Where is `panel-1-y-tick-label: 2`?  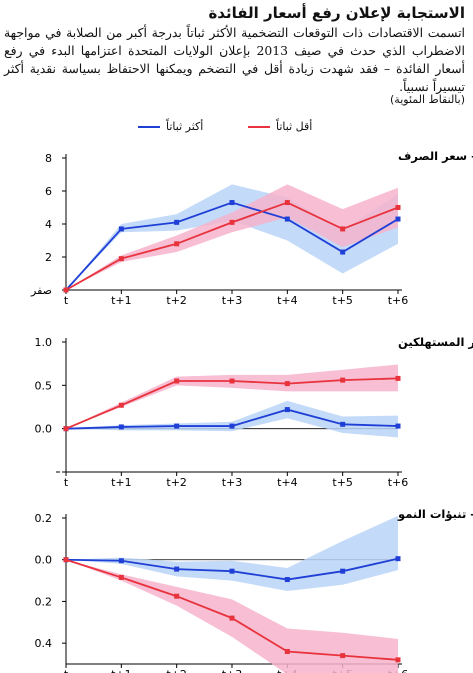
panel-1-y-tick-label: 2 is located at coordinates (48, 257).